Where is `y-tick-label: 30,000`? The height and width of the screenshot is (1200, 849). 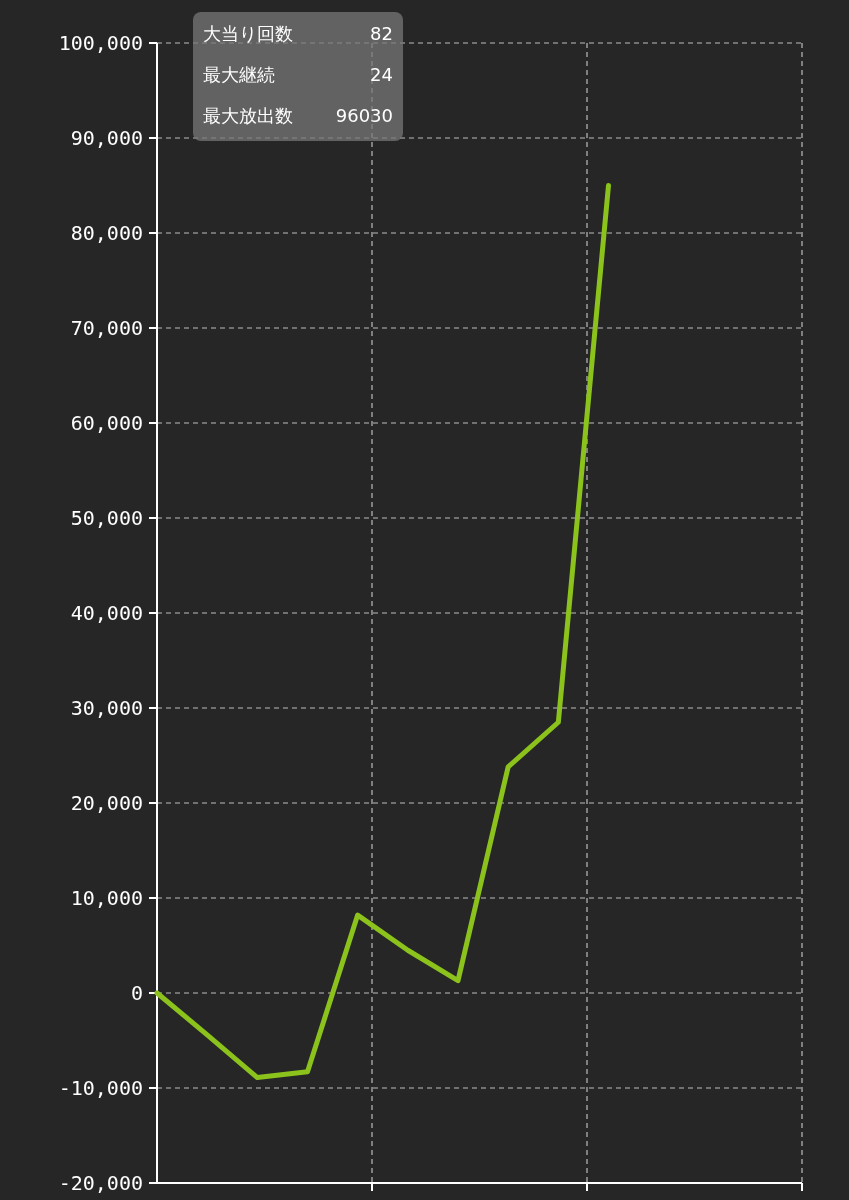
y-tick-label: 30,000 is located at coordinates (106, 708).